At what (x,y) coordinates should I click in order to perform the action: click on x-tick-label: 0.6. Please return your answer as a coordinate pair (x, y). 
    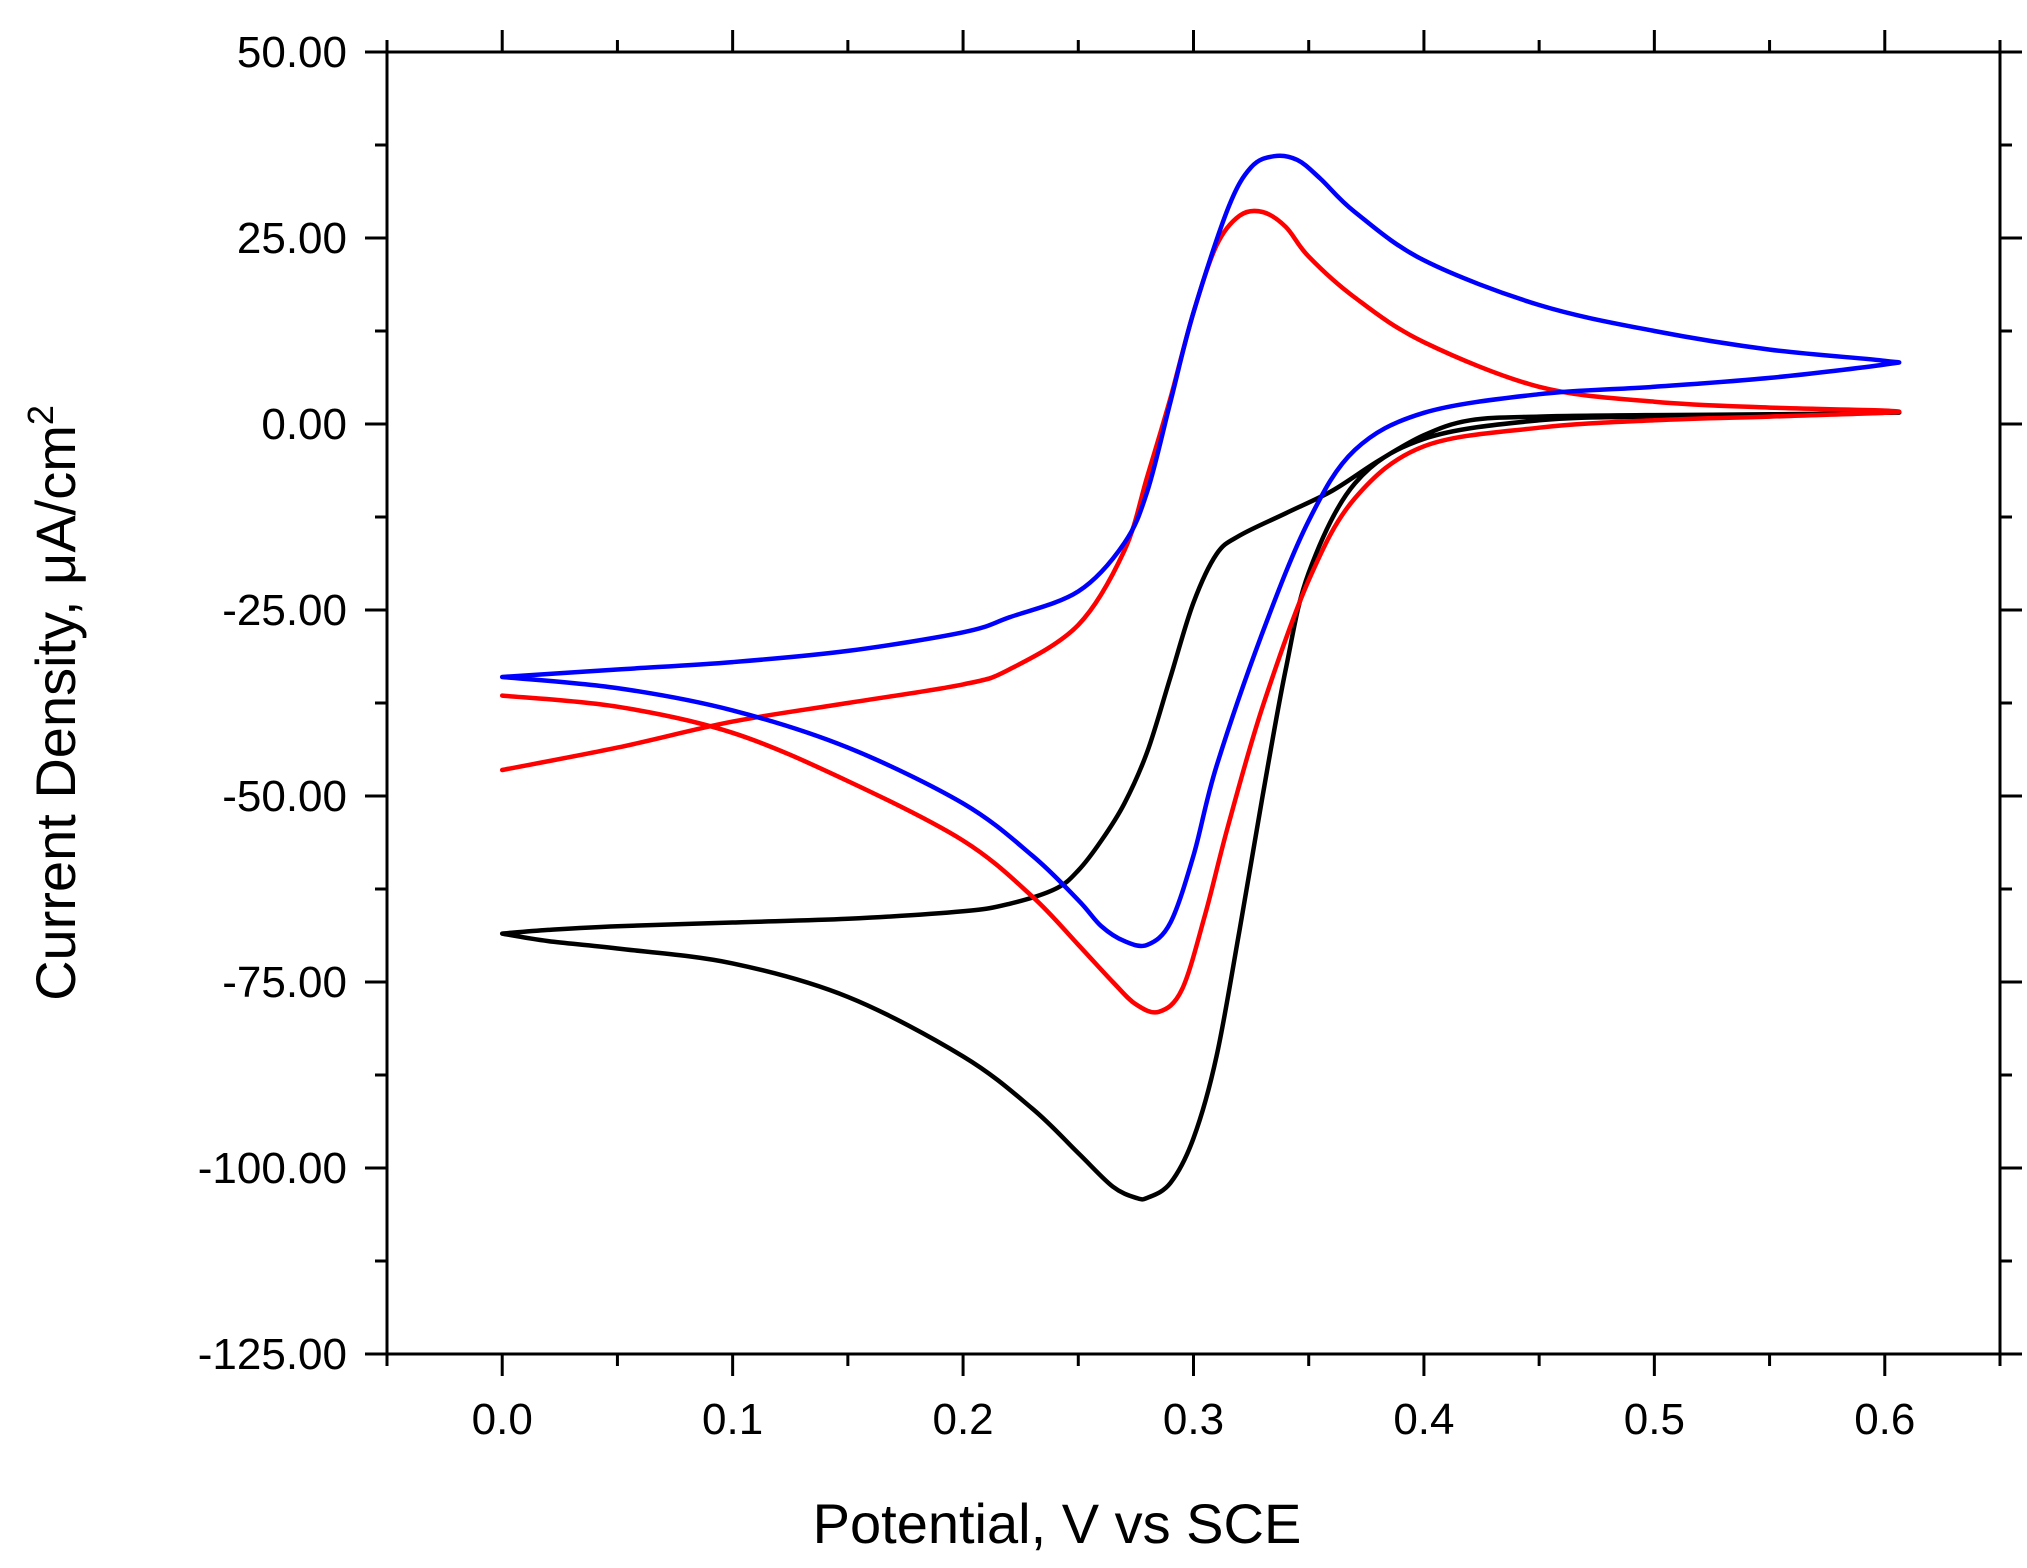
    Looking at the image, I should click on (1884, 1419).